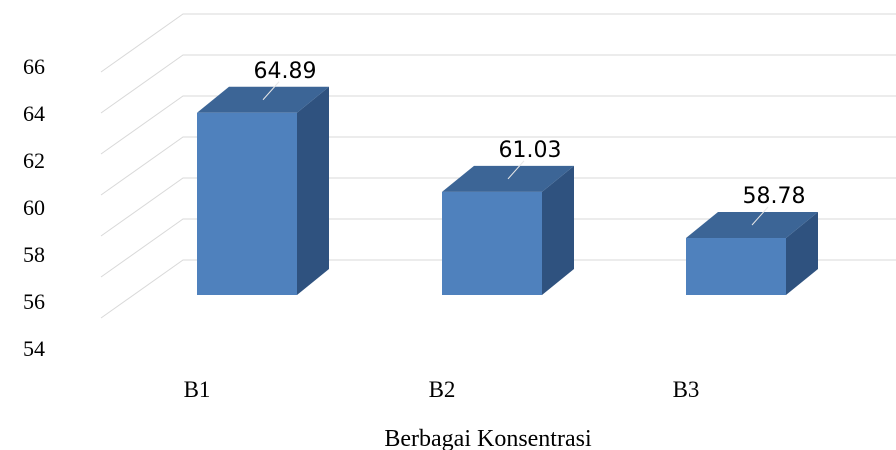 This screenshot has height=450, width=896. I want to click on data-label: 58.78, so click(774, 196).